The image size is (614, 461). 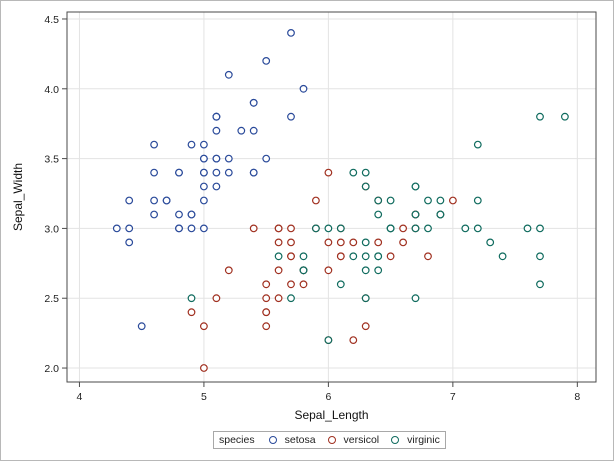 I want to click on legend-label: virginic, so click(x=423, y=440).